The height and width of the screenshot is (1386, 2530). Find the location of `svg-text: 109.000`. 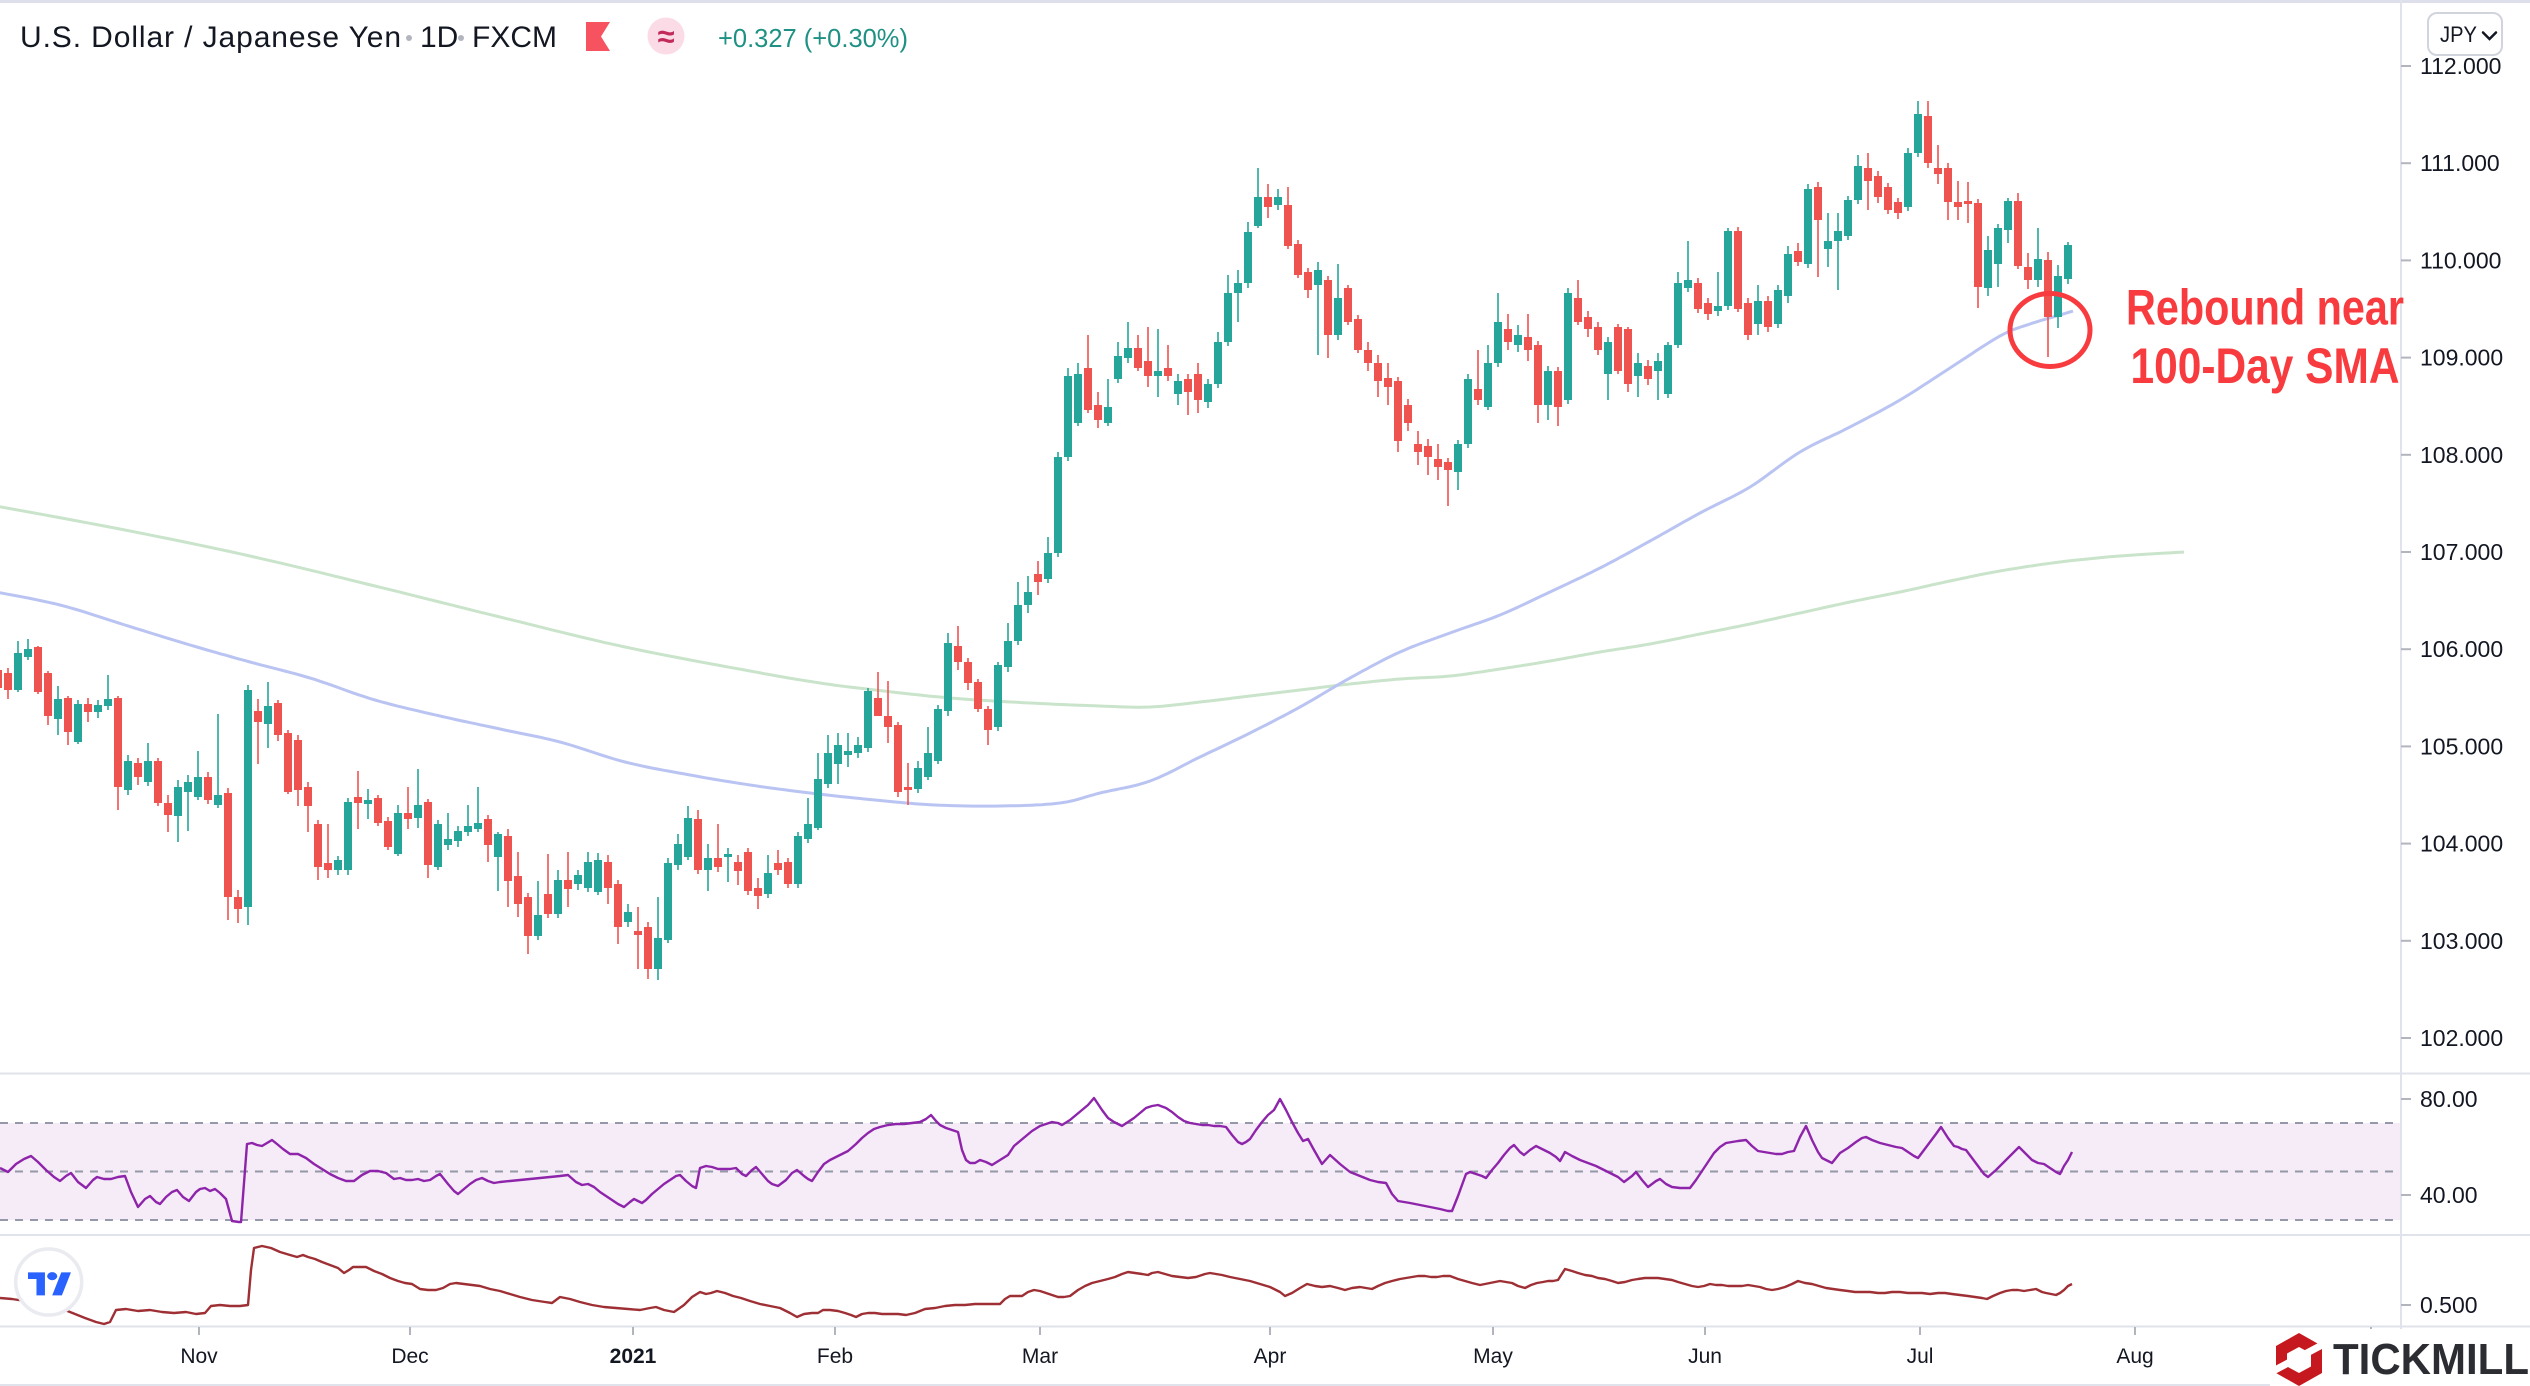

svg-text: 109.000 is located at coordinates (2461, 358).